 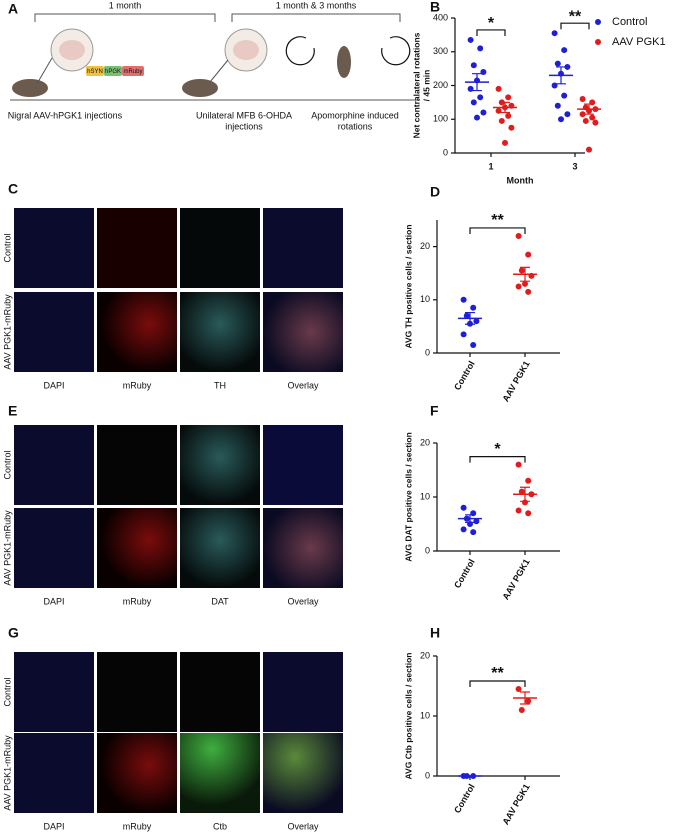 I want to click on column-label: TH, so click(x=220, y=385).